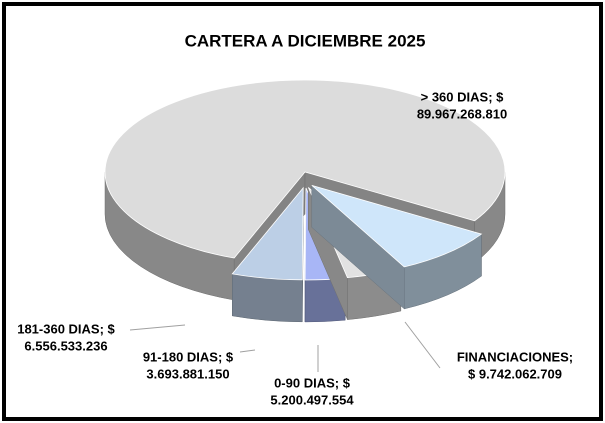 The width and height of the screenshot is (605, 423). I want to click on data-label: 5.200.497.554, so click(312, 399).